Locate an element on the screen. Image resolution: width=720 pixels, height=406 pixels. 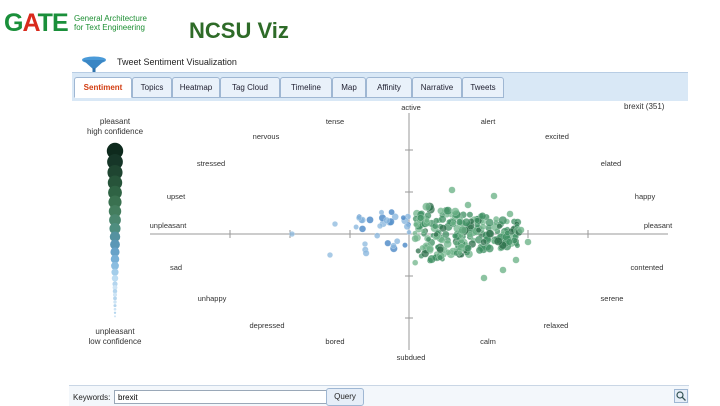
tab-narrative: Narrative is located at coordinates (437, 87).